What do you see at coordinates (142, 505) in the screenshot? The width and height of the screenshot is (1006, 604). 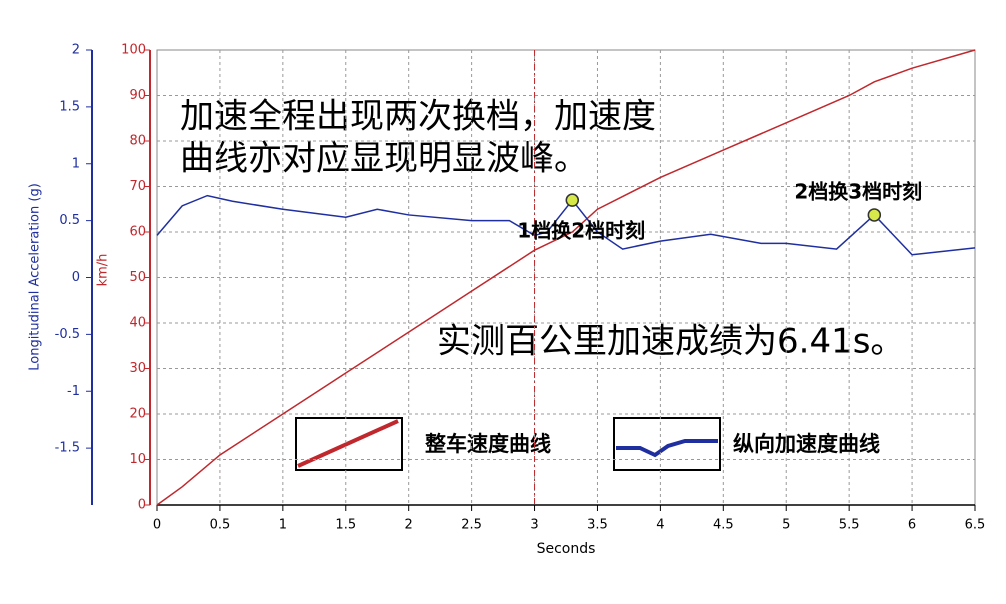 I see `y2-tick-label: 0` at bounding box center [142, 505].